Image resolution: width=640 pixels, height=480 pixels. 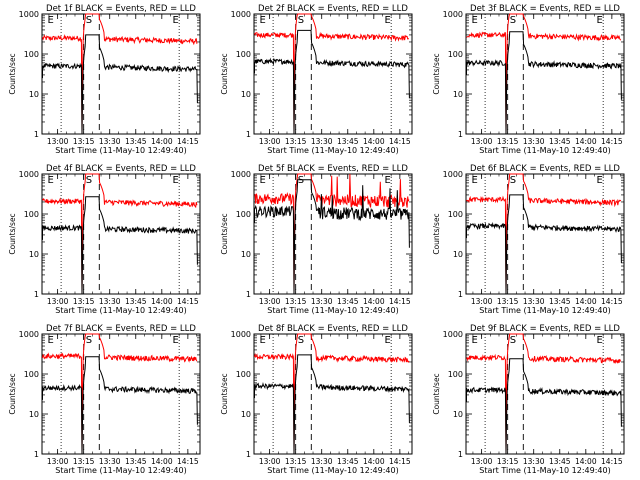 What do you see at coordinates (121, 329) in the screenshot?
I see `panel-title: Det 7f BLACK = Events, RED = LLD` at bounding box center [121, 329].